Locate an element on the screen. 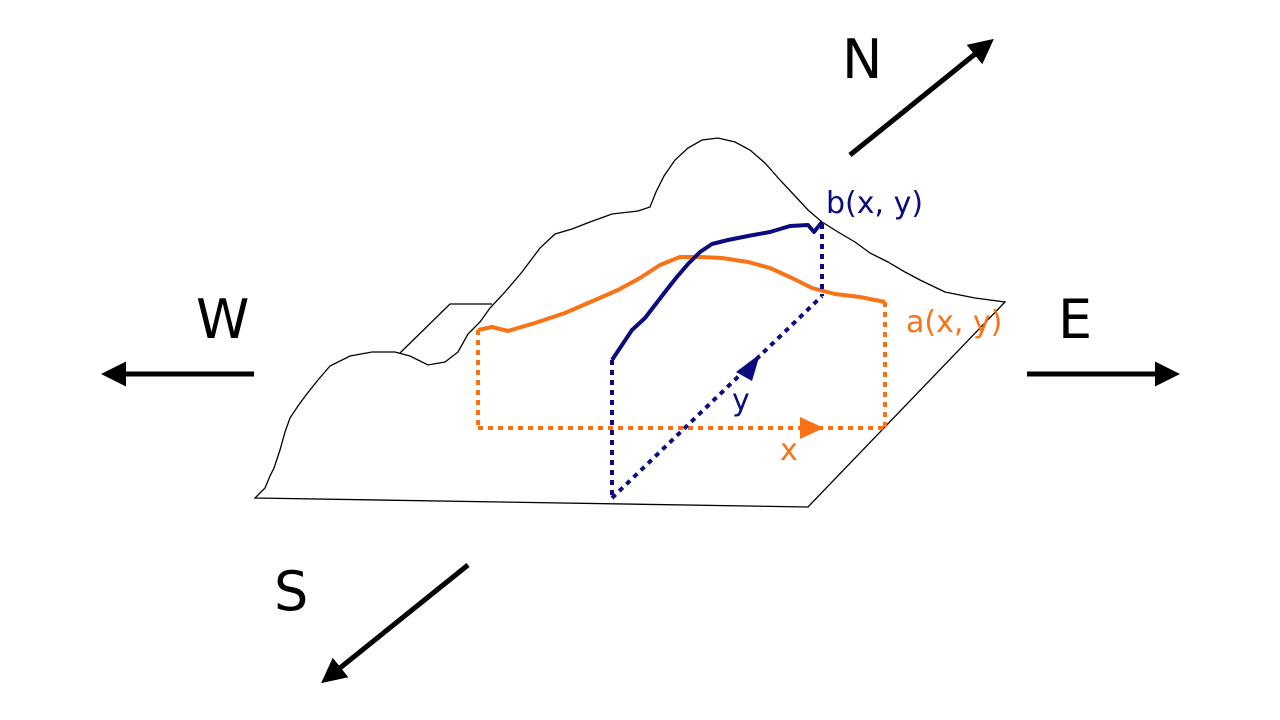 This screenshot has width=1280, height=720. y-axis-label: y is located at coordinates (741, 400).